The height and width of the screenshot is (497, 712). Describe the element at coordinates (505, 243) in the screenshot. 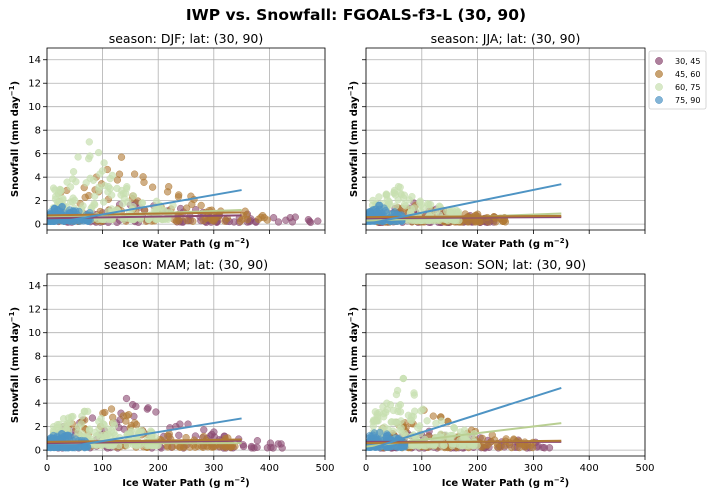

I see `x-axis-label: Ice Water Path (g m−2)` at that location.